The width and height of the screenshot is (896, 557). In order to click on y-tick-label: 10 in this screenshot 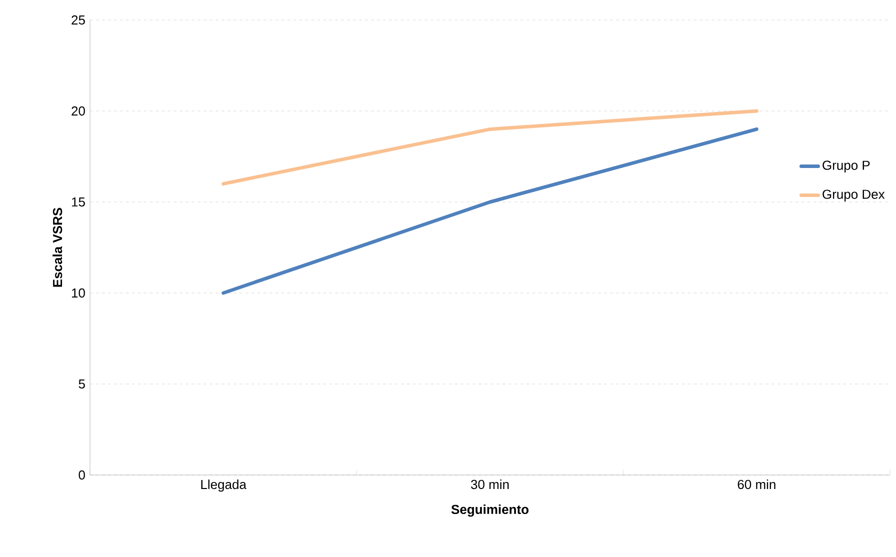, I will do `click(78, 293)`.